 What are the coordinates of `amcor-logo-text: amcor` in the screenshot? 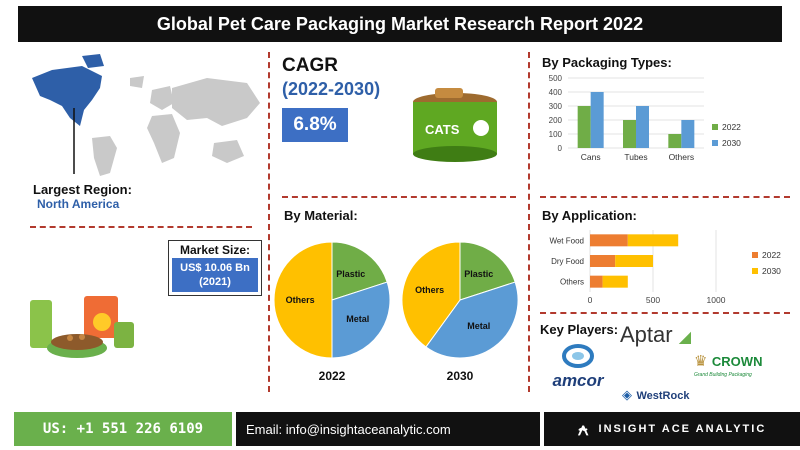 It's located at (578, 380).